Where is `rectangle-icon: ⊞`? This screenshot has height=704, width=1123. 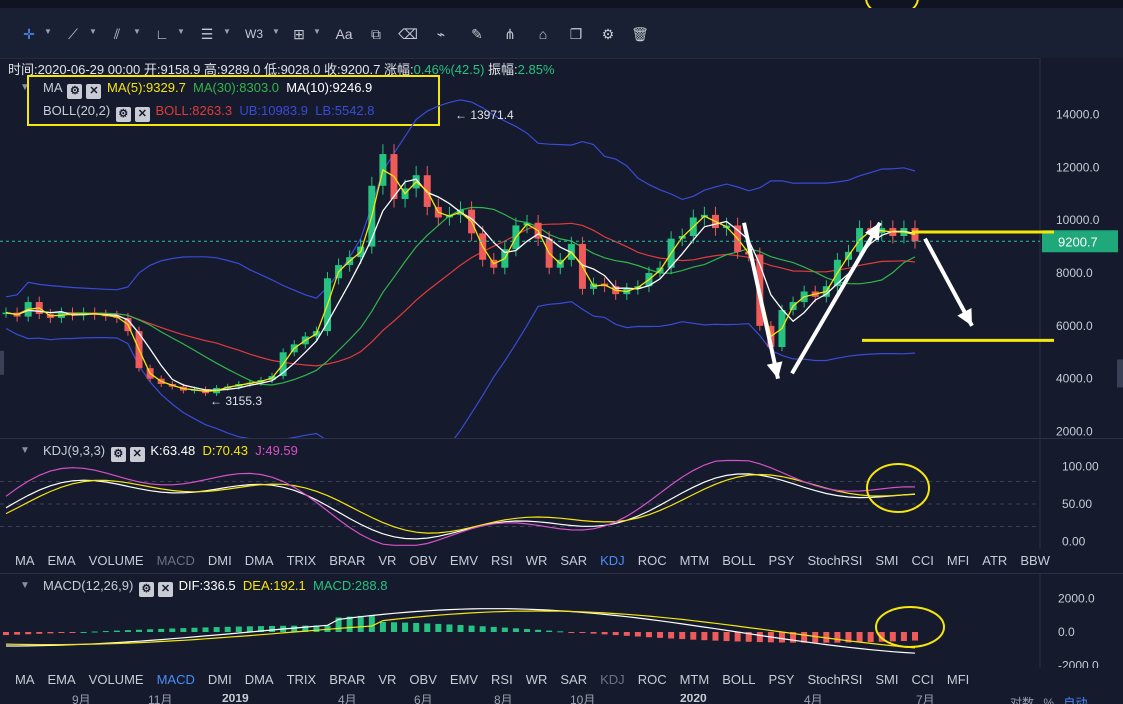 rectangle-icon: ⊞ is located at coordinates (299, 34).